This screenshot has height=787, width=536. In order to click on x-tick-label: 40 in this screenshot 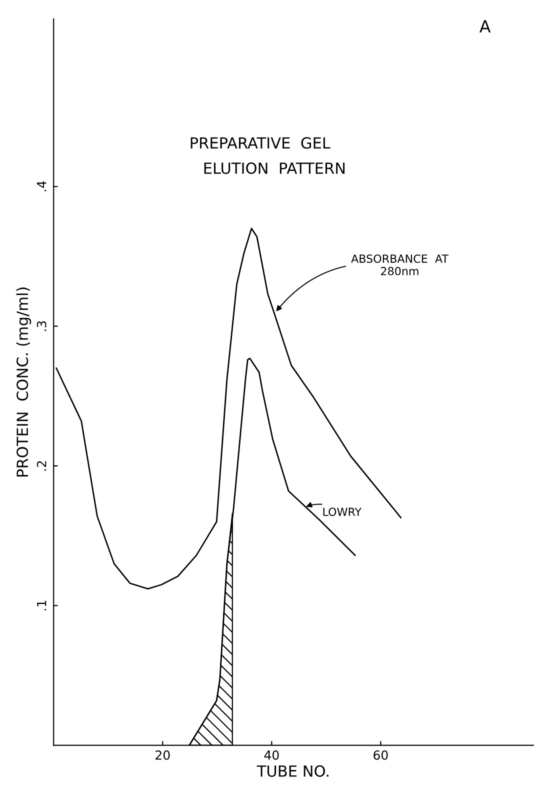, I will do `click(271, 755)`.